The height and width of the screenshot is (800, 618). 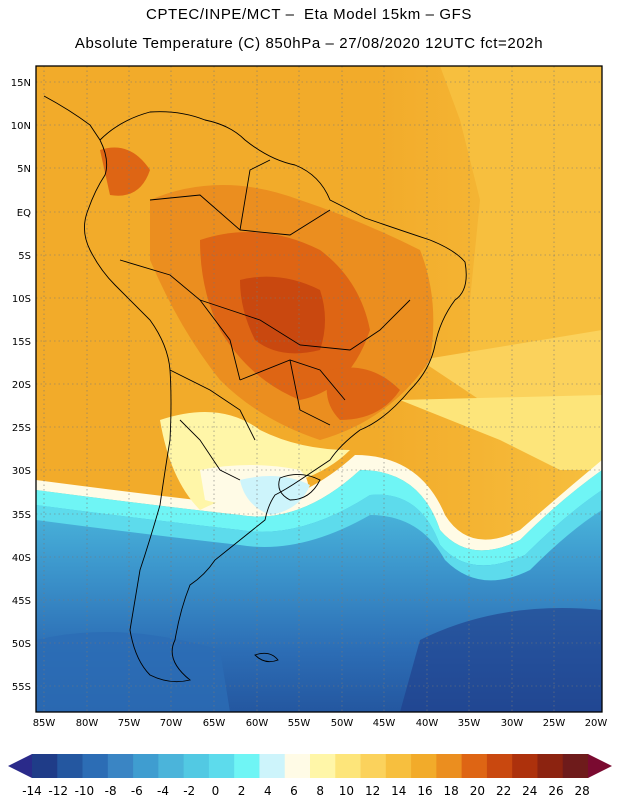 I want to click on lat-label: 15S, so click(x=21, y=342).